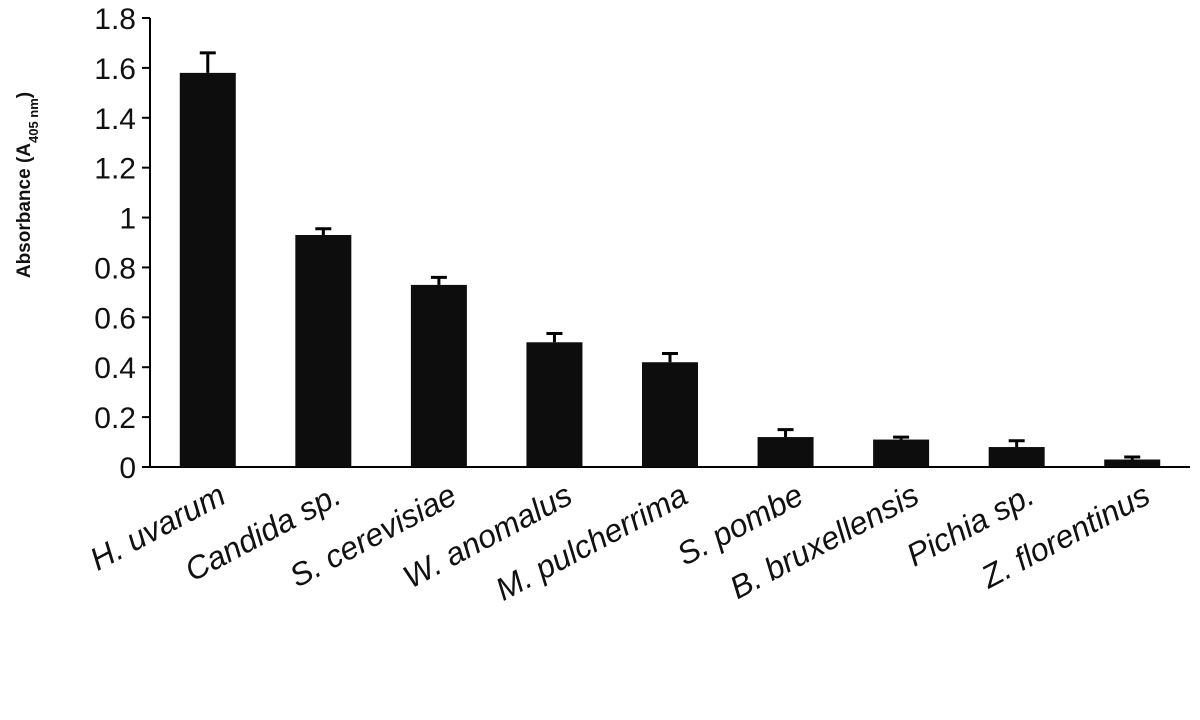  I want to click on y-tick-label: 0, so click(127, 468).